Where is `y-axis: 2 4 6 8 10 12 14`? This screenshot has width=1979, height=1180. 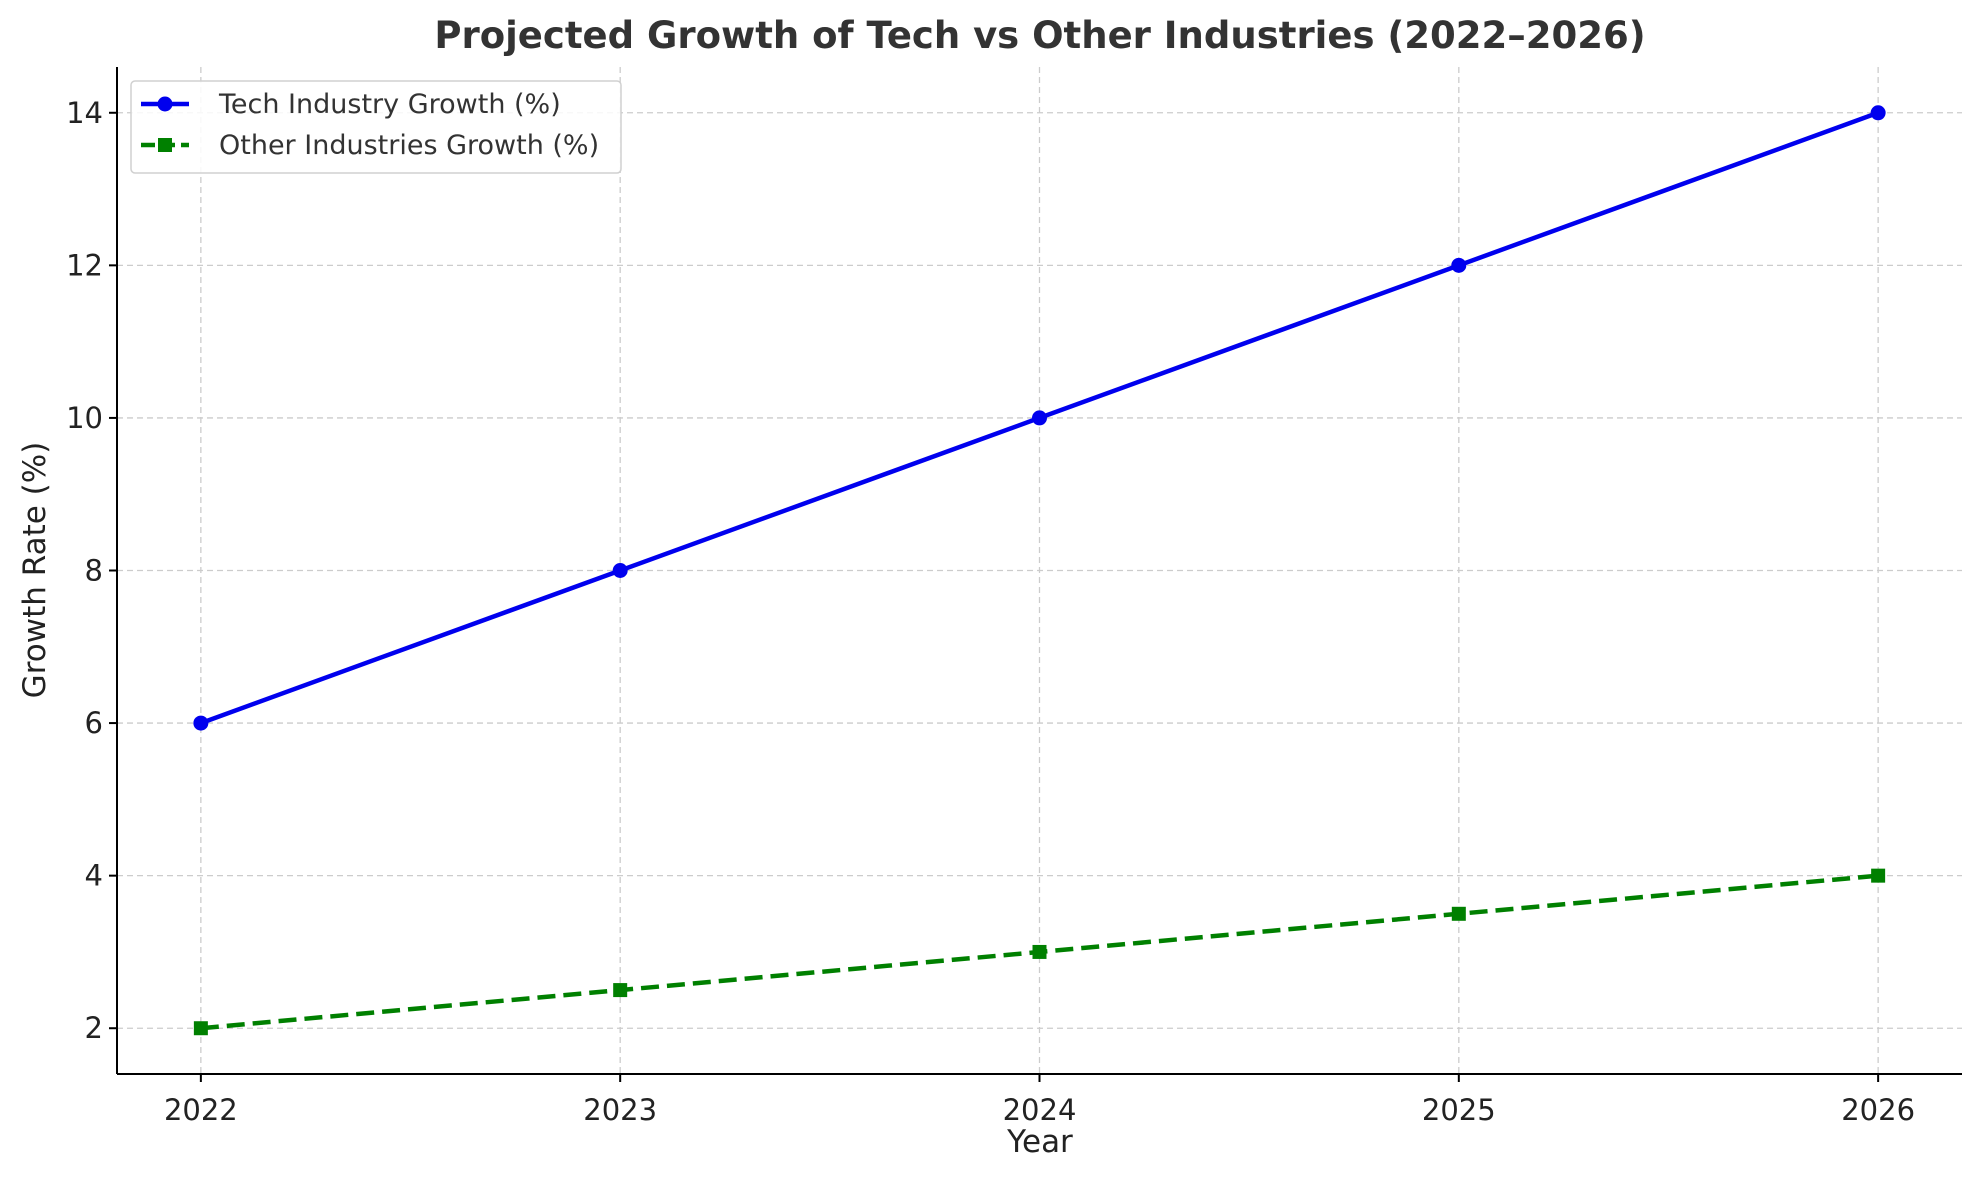
y-axis: 2 4 6 8 10 12 14 is located at coordinates (91, 570).